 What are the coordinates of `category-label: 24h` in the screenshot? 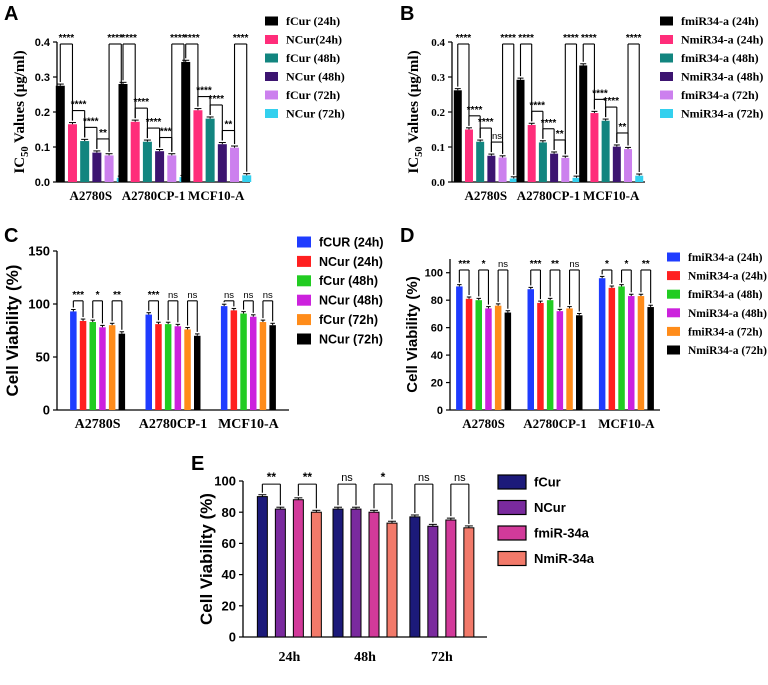 It's located at (289, 657).